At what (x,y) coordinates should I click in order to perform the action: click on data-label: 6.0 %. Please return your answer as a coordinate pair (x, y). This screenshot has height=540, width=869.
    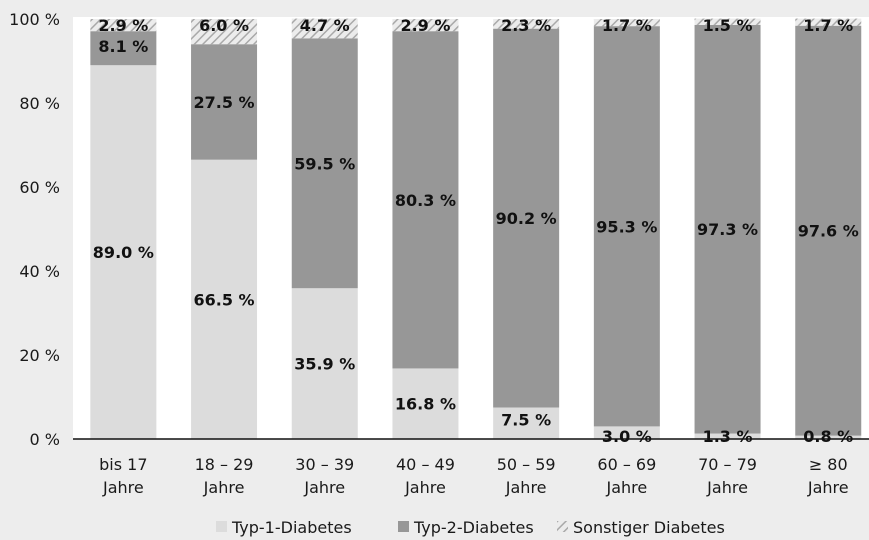
    Looking at the image, I should click on (224, 25).